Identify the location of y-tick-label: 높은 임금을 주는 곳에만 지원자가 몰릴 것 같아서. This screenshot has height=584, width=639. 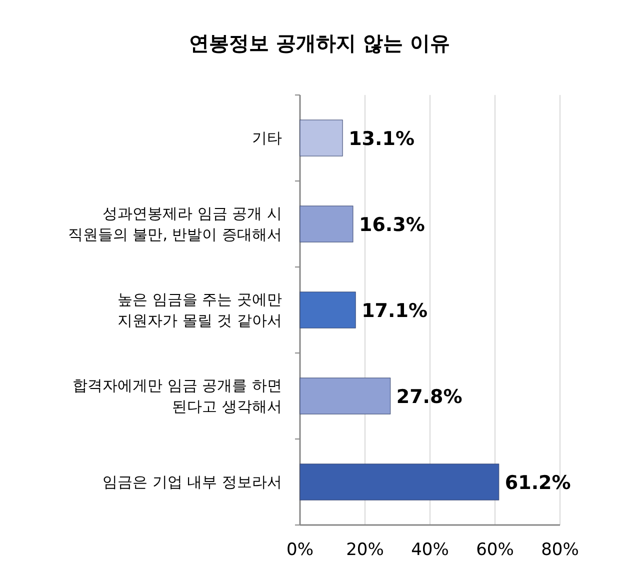
(200, 310).